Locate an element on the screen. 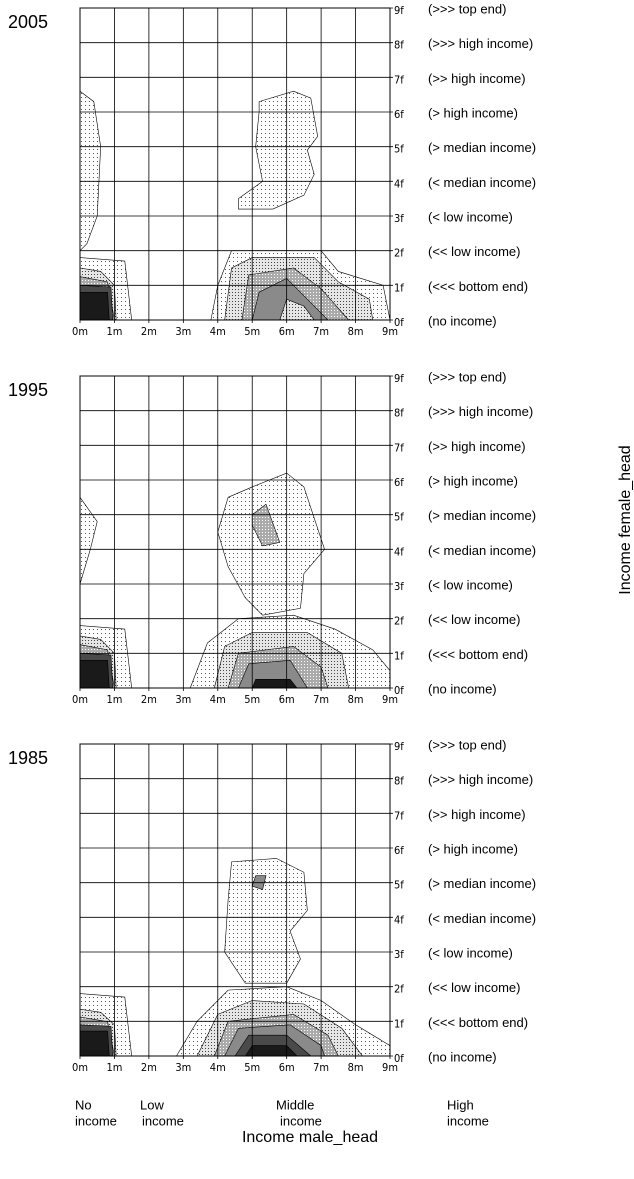 Image resolution: width=634 pixels, height=1179 pixels. x-axis-label: Income male_head is located at coordinates (310, 1137).